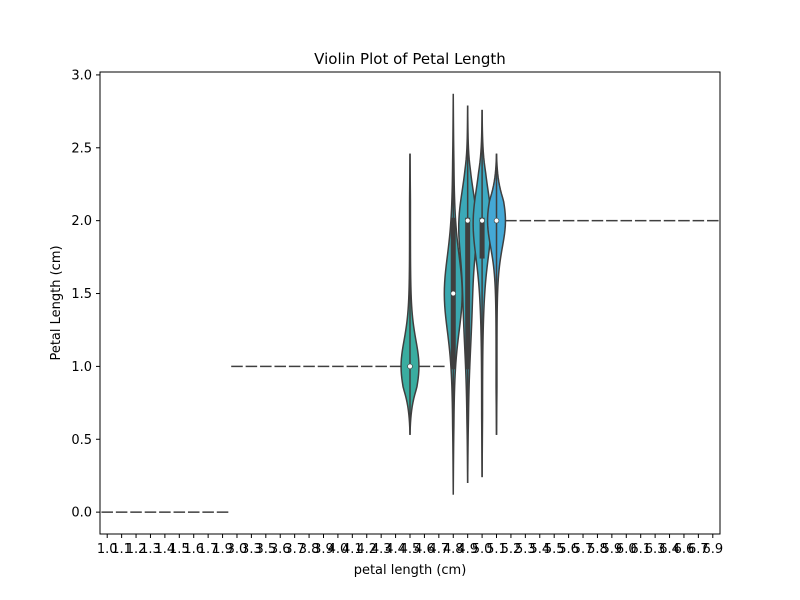 Image resolution: width=800 pixels, height=600 pixels. Describe the element at coordinates (179, 549) in the screenshot. I see `x-tick-label: 1.5` at that location.